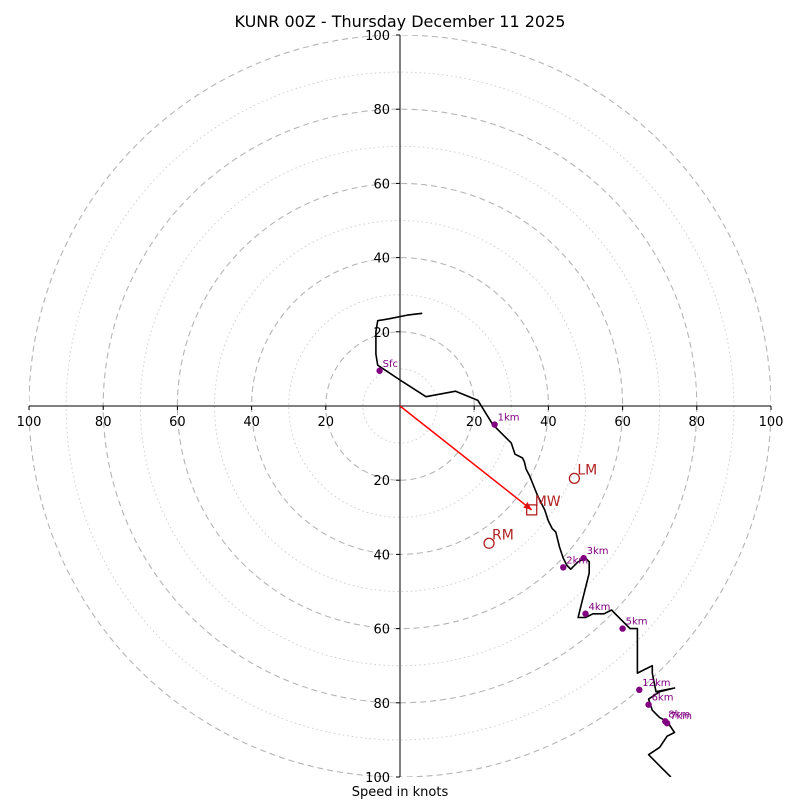 The width and height of the screenshot is (800, 800). Describe the element at coordinates (400, 21) in the screenshot. I see `chart-title: KUNR 00Z - Thursday December 11 2025` at that location.